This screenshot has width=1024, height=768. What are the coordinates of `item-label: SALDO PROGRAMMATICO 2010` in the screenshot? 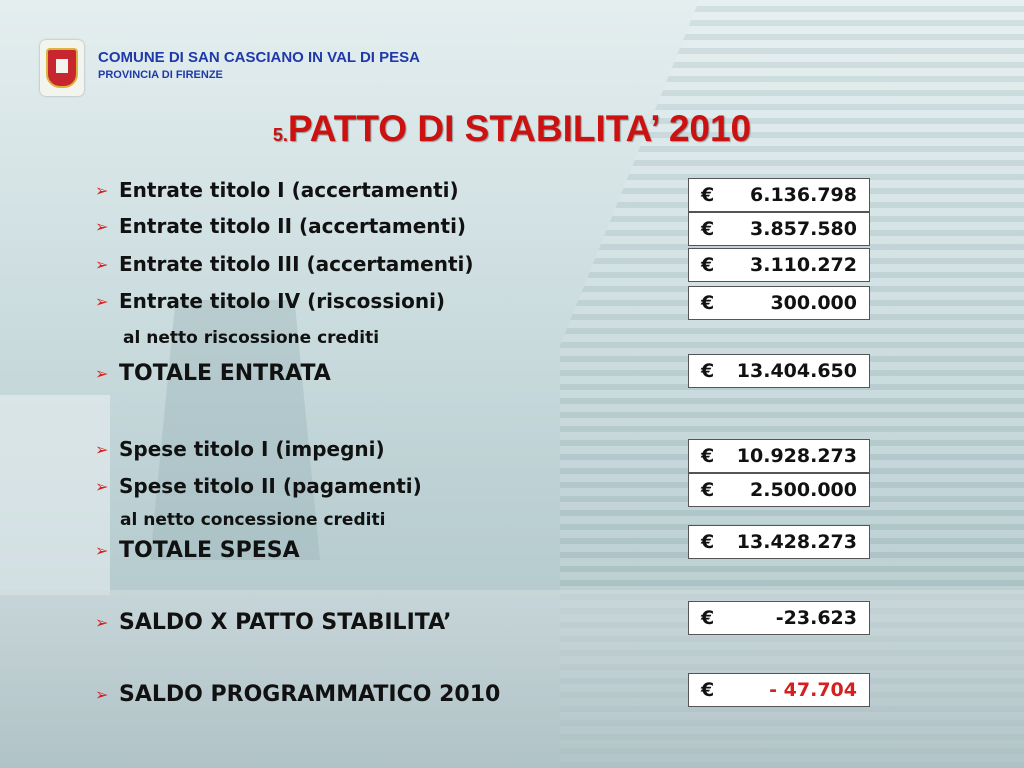 It's located at (310, 694).